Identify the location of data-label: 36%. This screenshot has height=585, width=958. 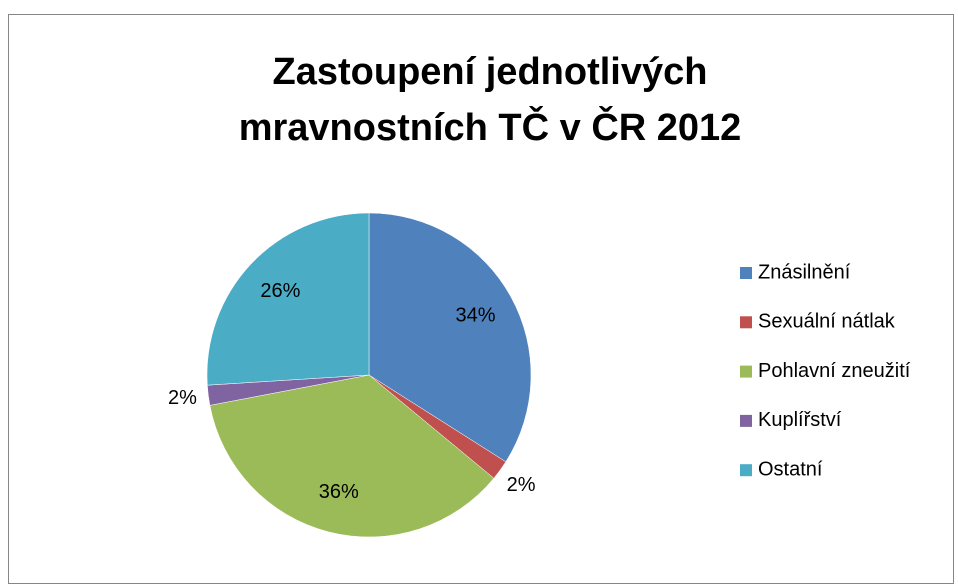
(339, 492).